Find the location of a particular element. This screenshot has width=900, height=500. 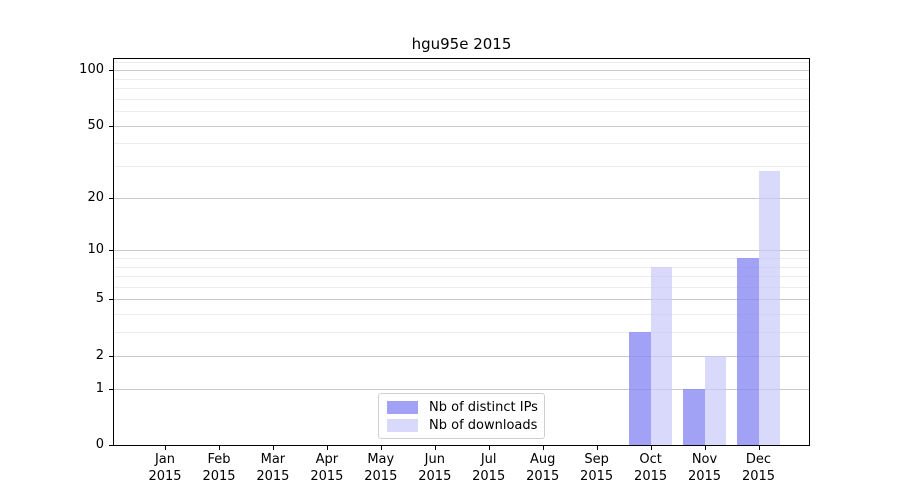

legend-swatch-distinct-ips is located at coordinates (402, 407).